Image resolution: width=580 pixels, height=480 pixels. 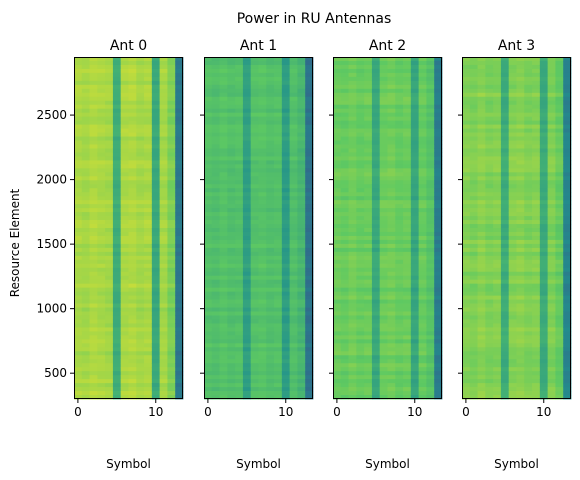 I want to click on ant-3-title: Ant 3, so click(x=516, y=46).